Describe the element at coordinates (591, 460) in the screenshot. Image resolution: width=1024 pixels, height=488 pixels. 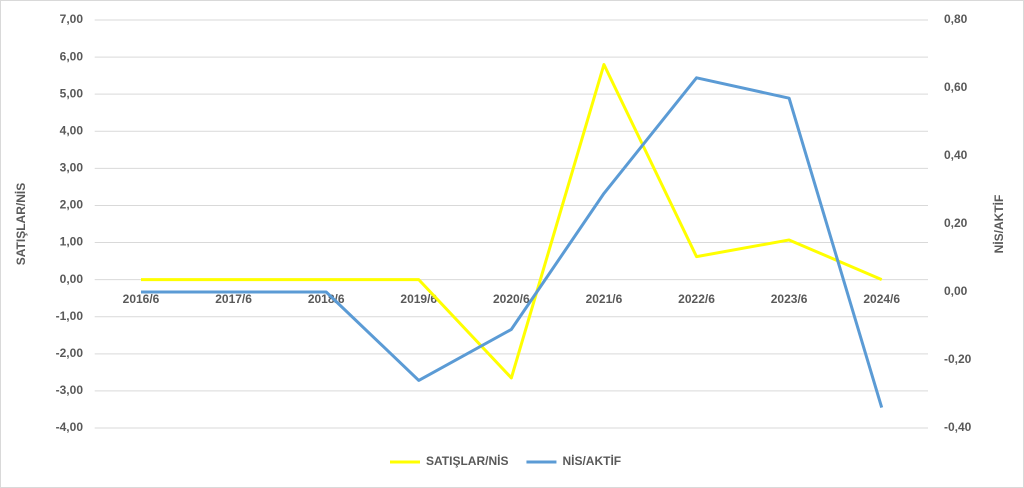
I see `legend-label: NİS/AKTİF` at that location.